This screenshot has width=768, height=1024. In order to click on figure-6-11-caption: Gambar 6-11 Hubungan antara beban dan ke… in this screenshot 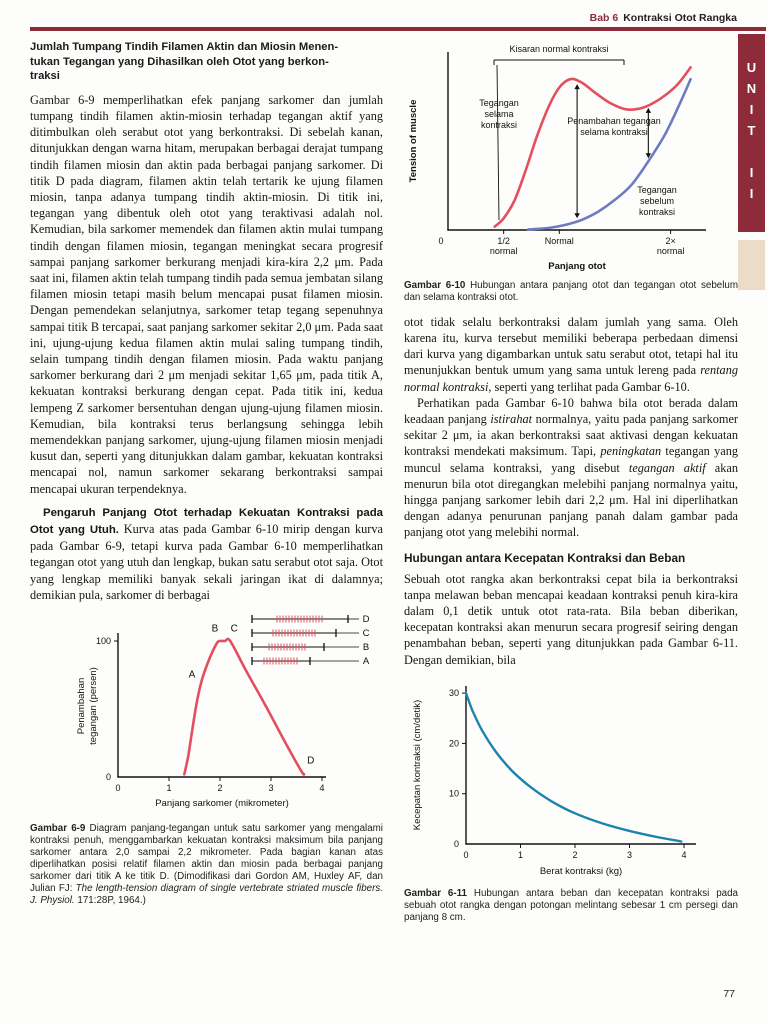, I will do `click(571, 906)`.